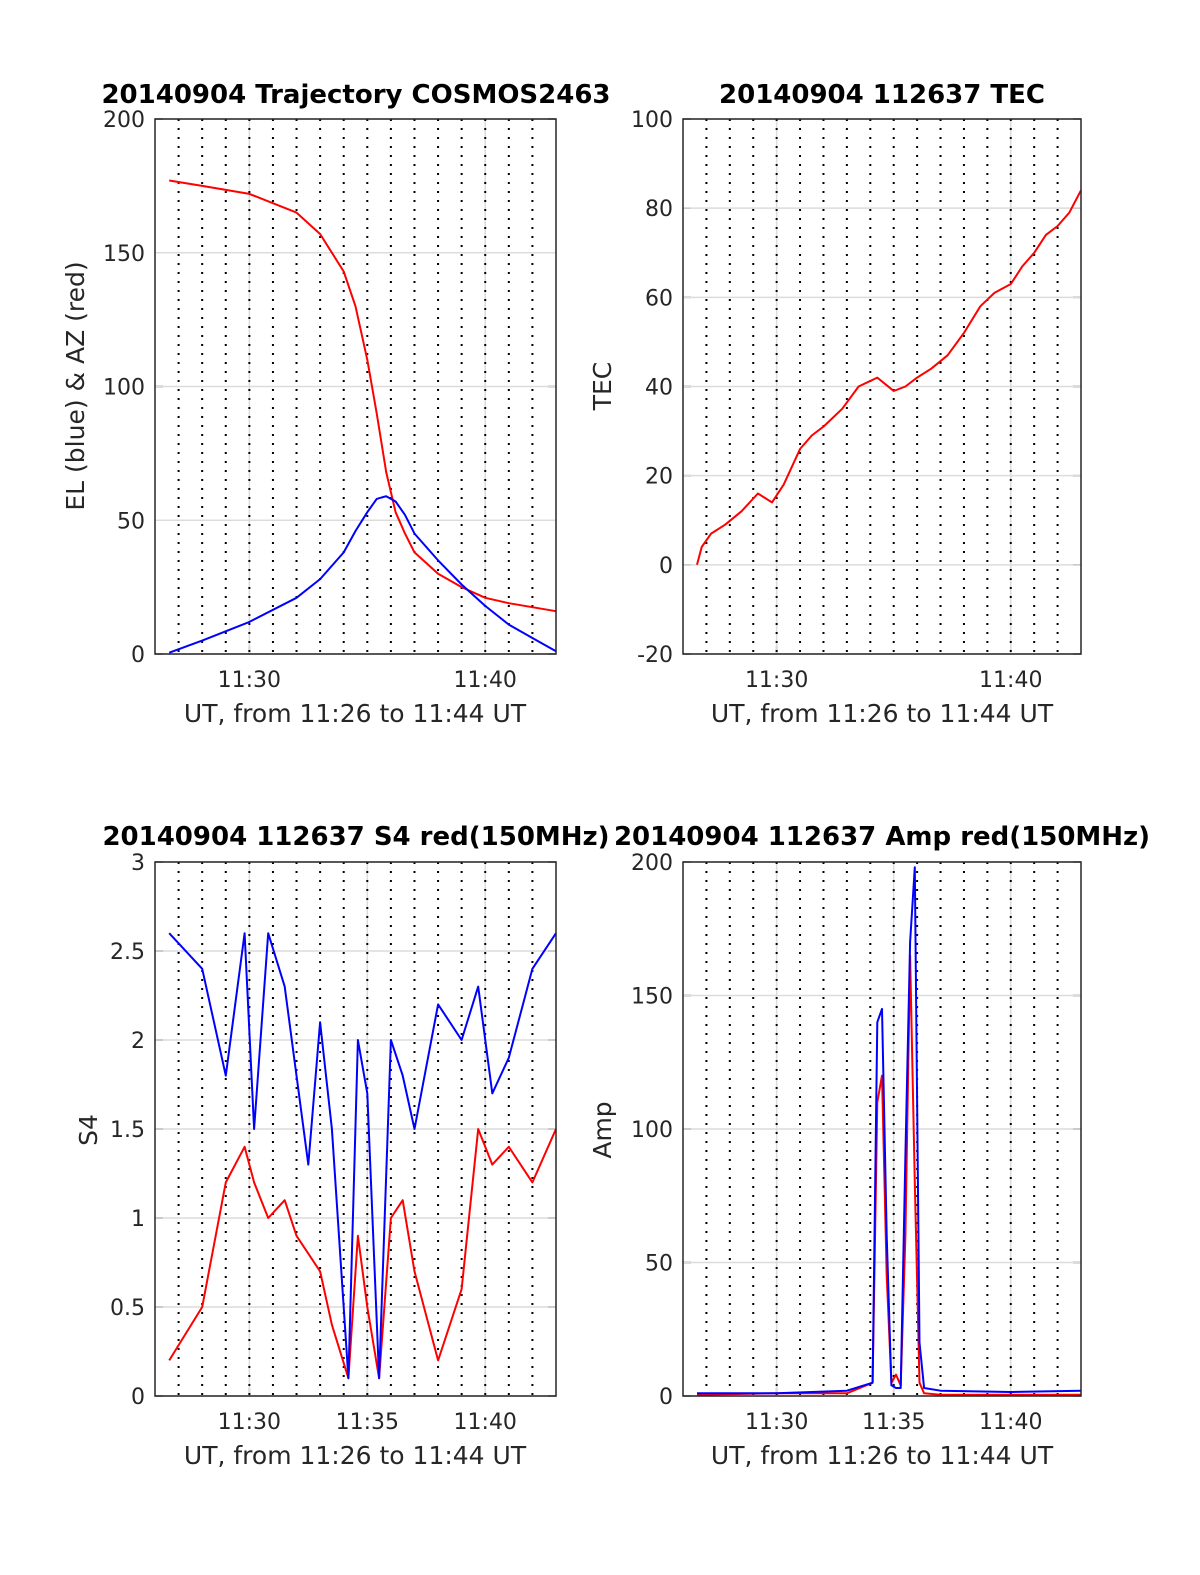 The image size is (1200, 1575). I want to click on trajectory-ticks: 0 50 100 150 200 11:30 11:40, so click(329, 400).